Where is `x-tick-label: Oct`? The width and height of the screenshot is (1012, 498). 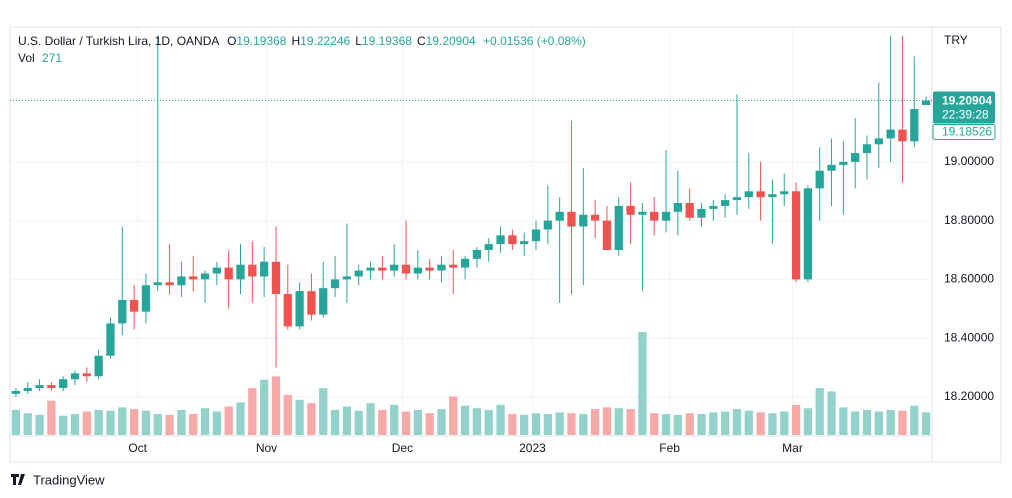
x-tick-label: Oct is located at coordinates (137, 448).